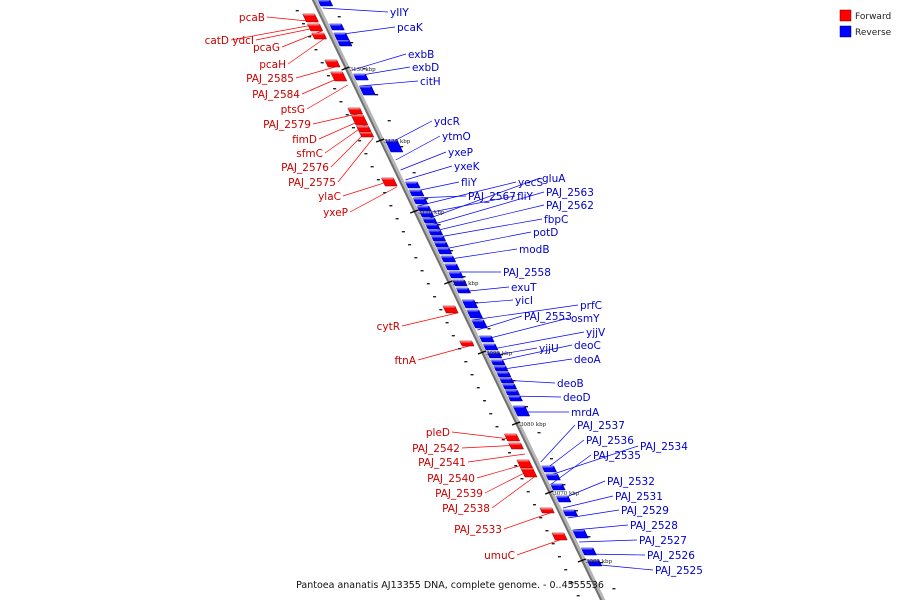 The height and width of the screenshot is (600, 900). I want to click on reverse-gene-label: ydcR, so click(447, 122).